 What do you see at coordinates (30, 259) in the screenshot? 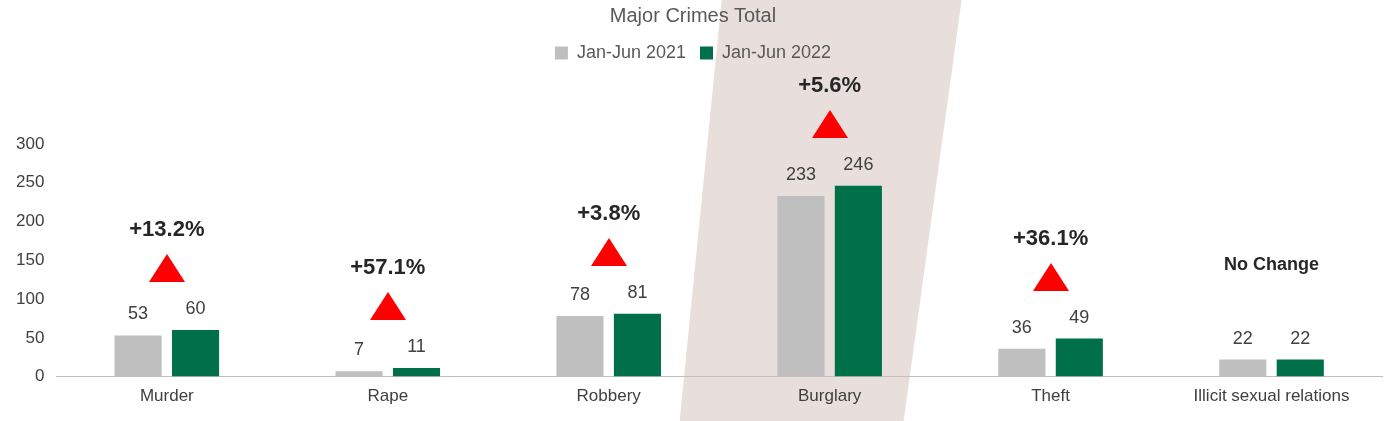
I see `y-tick-label: 150` at bounding box center [30, 259].